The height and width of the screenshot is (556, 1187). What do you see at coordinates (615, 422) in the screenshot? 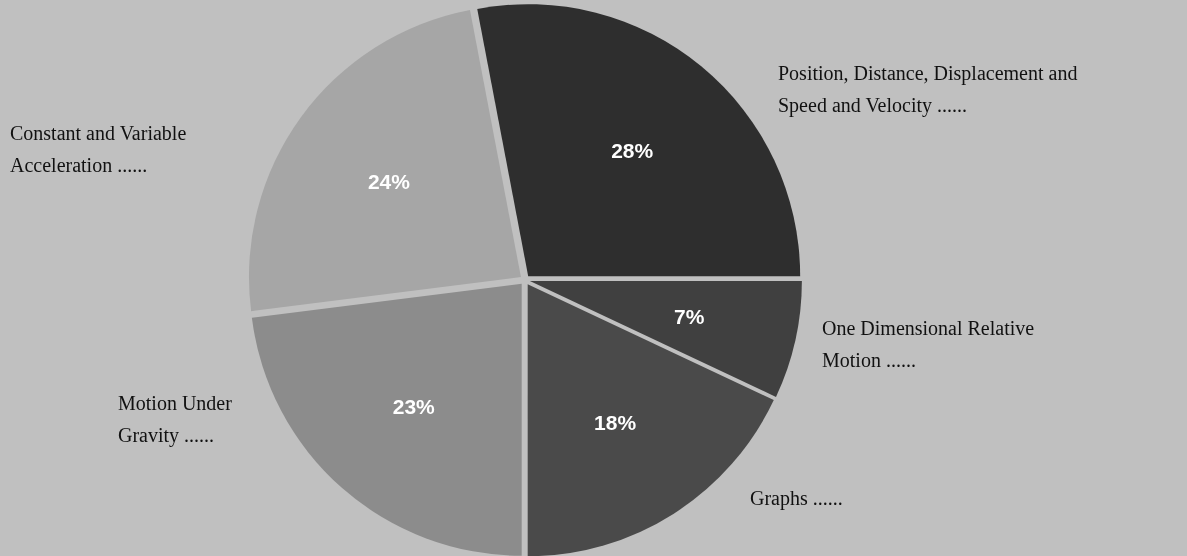
I see `data-label: 18%` at bounding box center [615, 422].